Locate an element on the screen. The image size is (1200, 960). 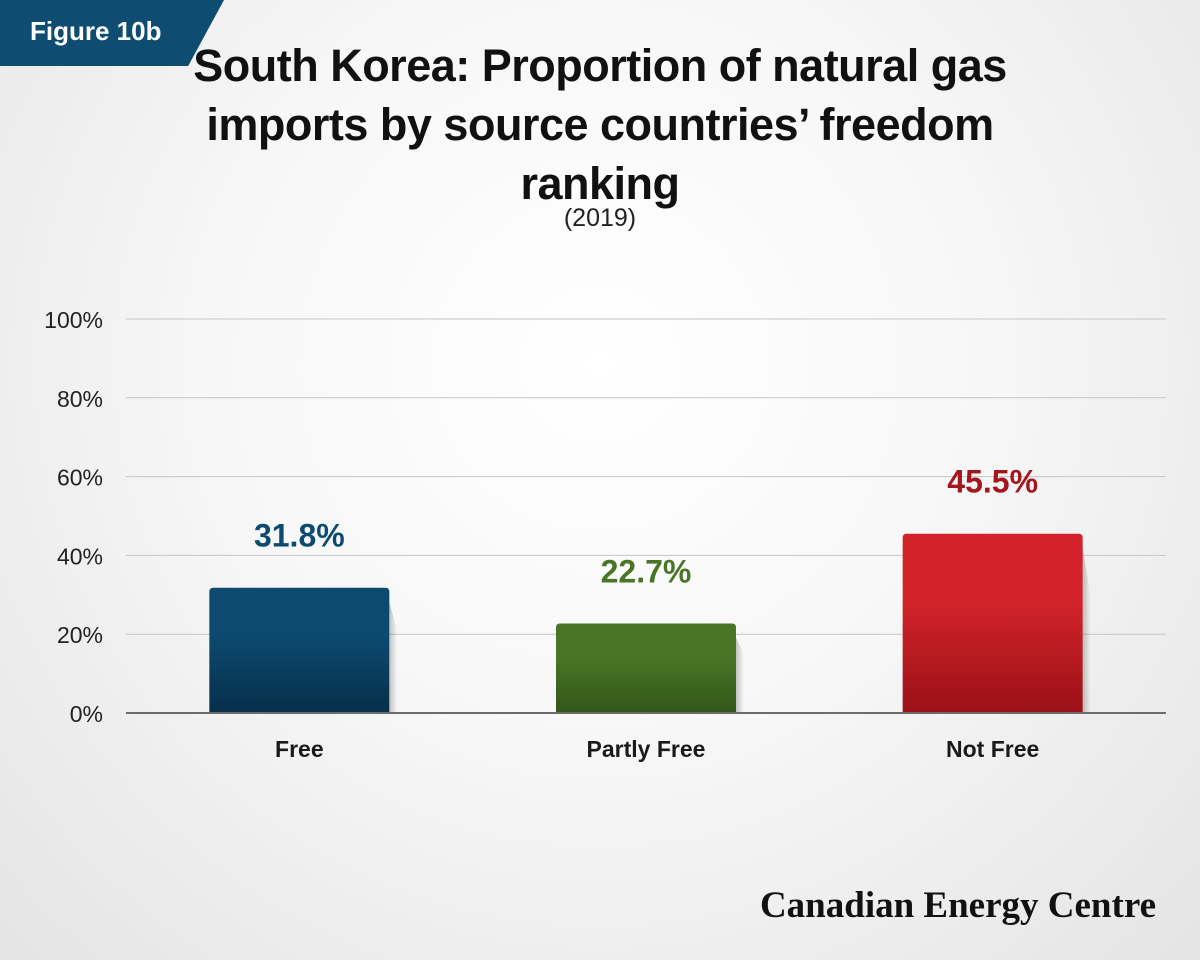
bar-value-label: 45.5% is located at coordinates (992, 482).